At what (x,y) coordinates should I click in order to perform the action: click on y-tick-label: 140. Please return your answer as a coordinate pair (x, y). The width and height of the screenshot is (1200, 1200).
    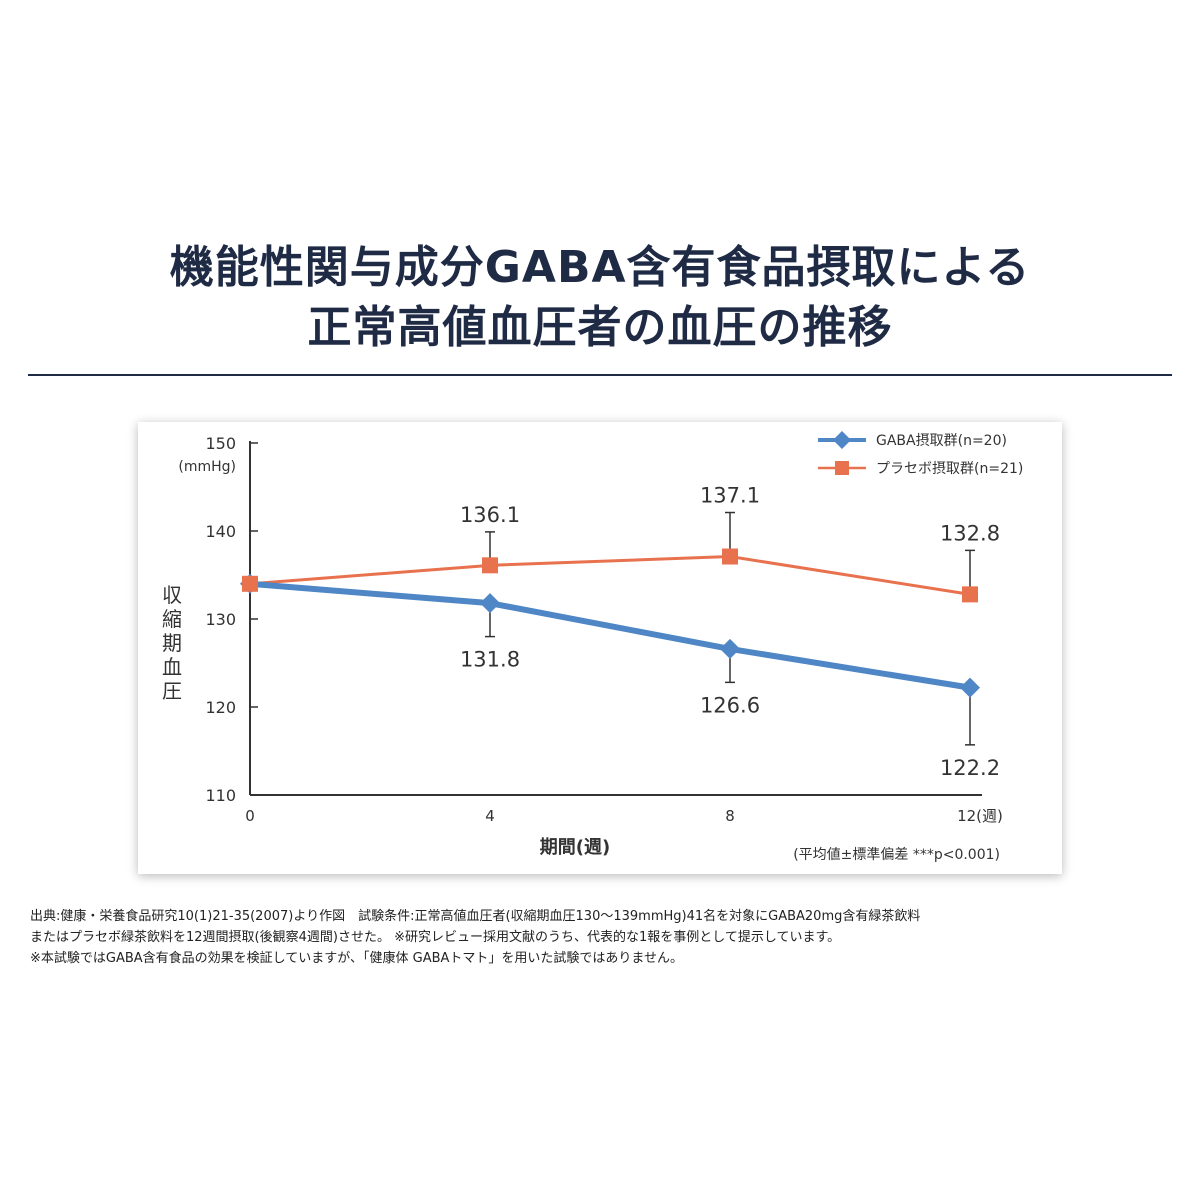
    Looking at the image, I should click on (220, 531).